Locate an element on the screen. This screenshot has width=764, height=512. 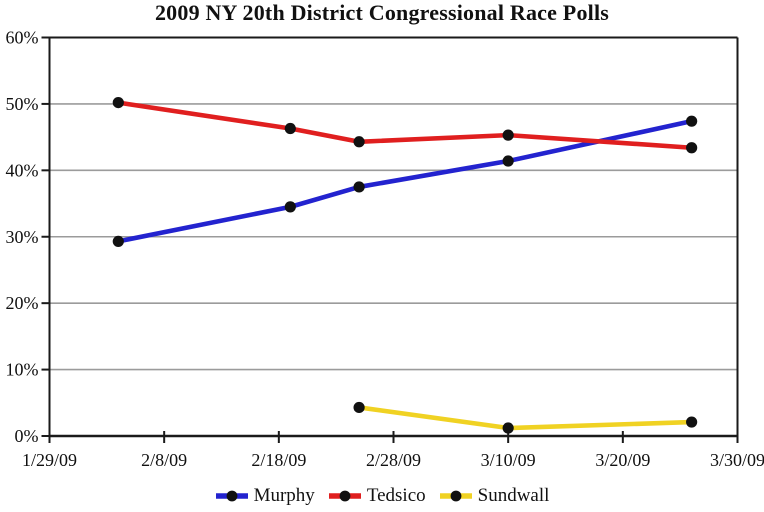
series-line-sundwall is located at coordinates (525, 418).